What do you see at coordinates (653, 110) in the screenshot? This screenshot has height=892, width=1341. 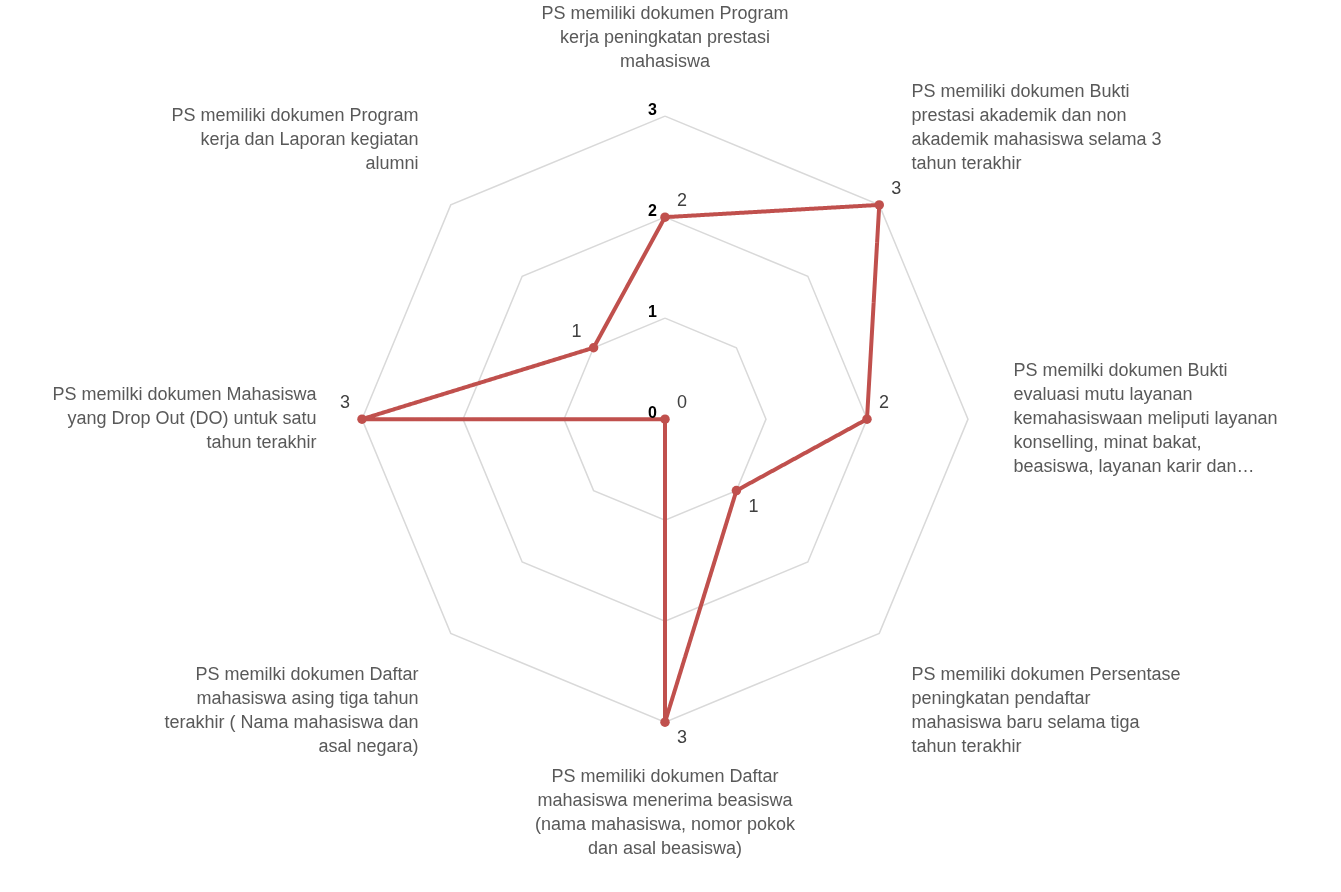 I see `y-tick-label: 3` at bounding box center [653, 110].